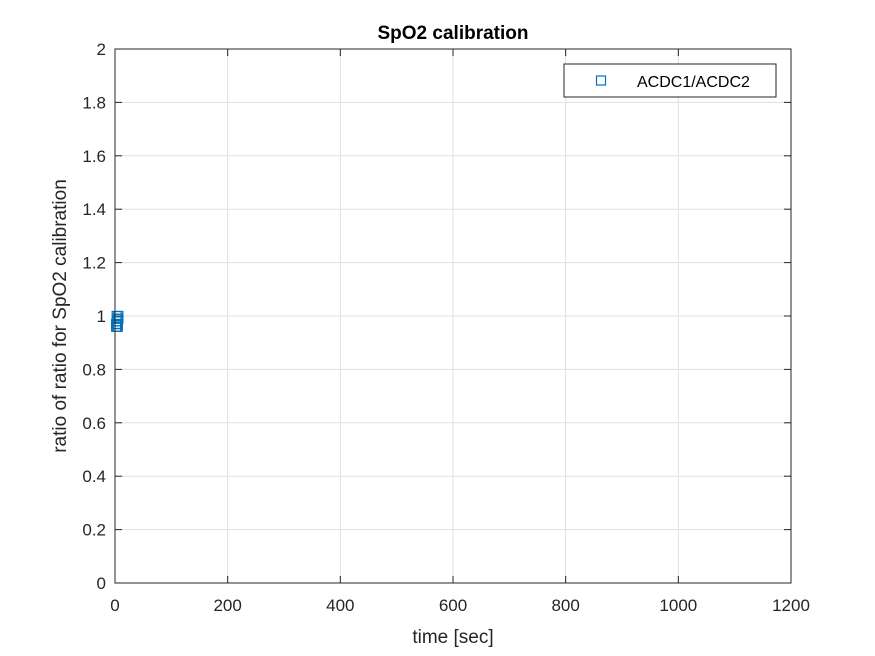 This screenshot has width=875, height=656. I want to click on y-tick-label: 0, so click(101, 583).